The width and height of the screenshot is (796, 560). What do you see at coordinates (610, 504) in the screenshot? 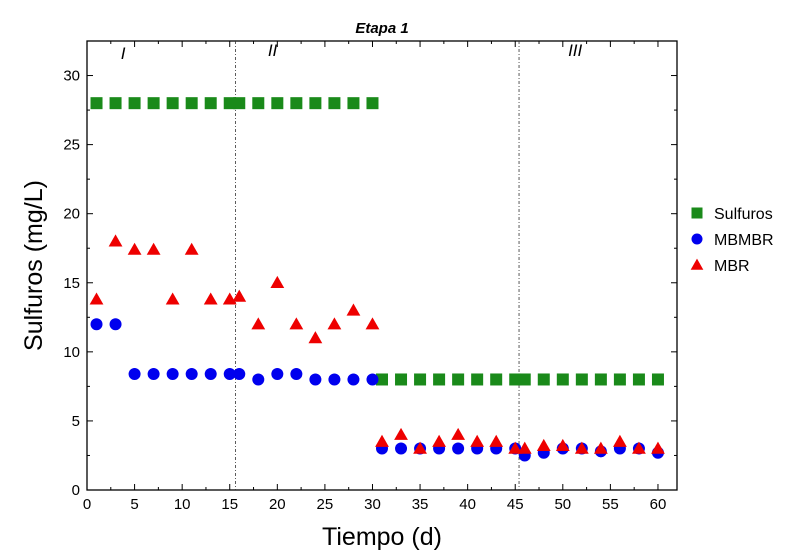
I see `x-tick-label: 55` at bounding box center [610, 504].